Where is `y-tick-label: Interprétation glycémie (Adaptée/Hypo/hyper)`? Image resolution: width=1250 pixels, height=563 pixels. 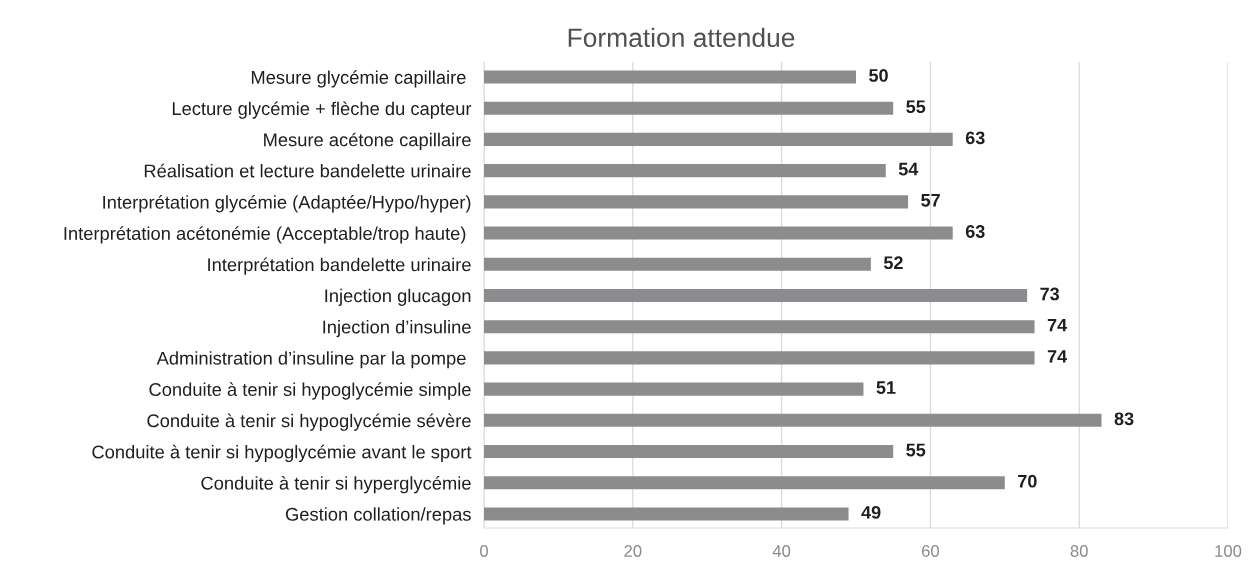 y-tick-label: Interprétation glycémie (Adaptée/Hypo/hyper) is located at coordinates (287, 204).